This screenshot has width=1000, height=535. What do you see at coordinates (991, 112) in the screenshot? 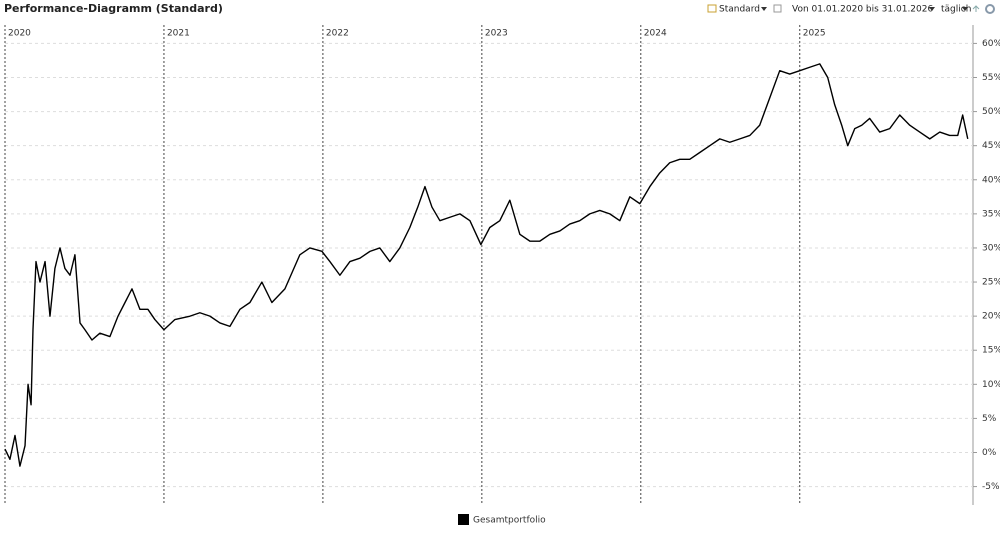
I see `y-tick-label: 50%` at bounding box center [991, 112].